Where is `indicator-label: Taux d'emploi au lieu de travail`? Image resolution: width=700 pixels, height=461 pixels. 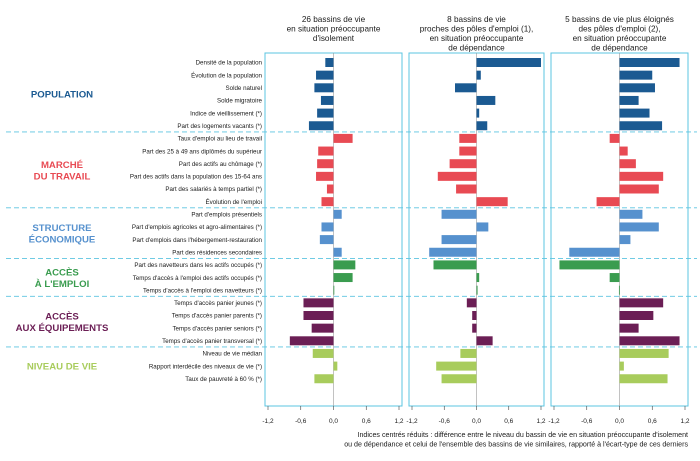
indicator-label: Taux d'emploi au lieu de travail is located at coordinates (220, 139).